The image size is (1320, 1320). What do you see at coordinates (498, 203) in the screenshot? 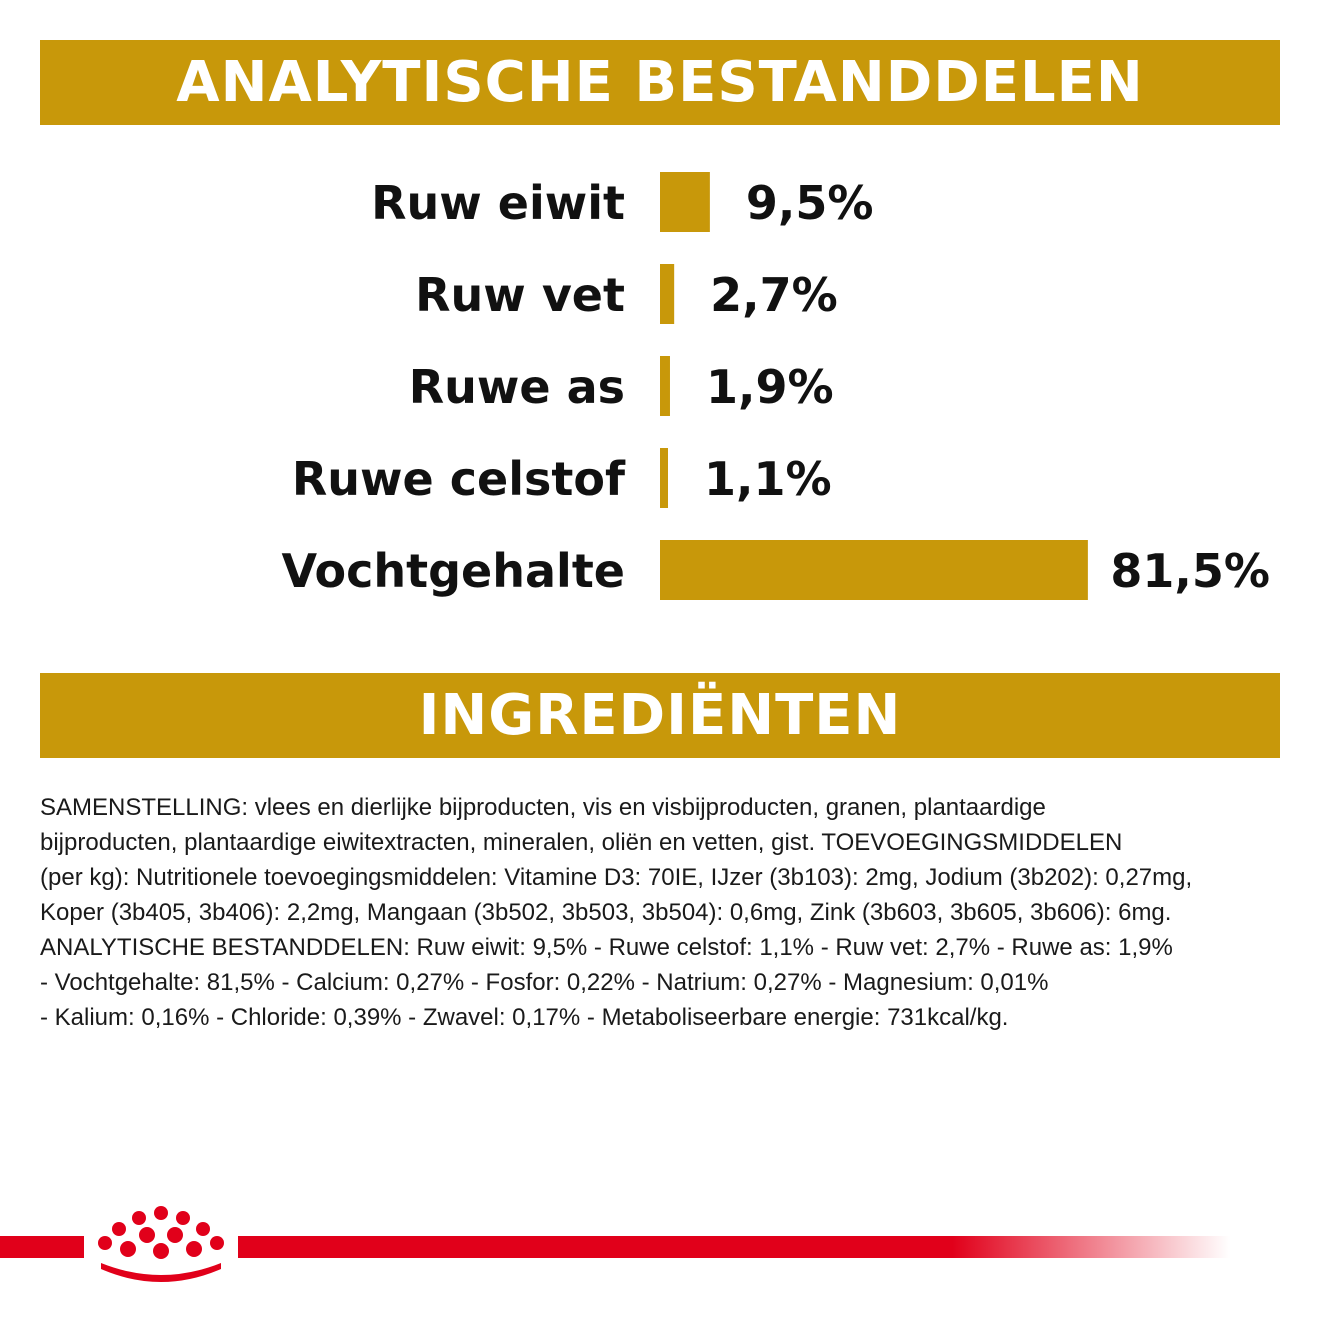
I see `category-label: Ruw eiwit` at bounding box center [498, 203].